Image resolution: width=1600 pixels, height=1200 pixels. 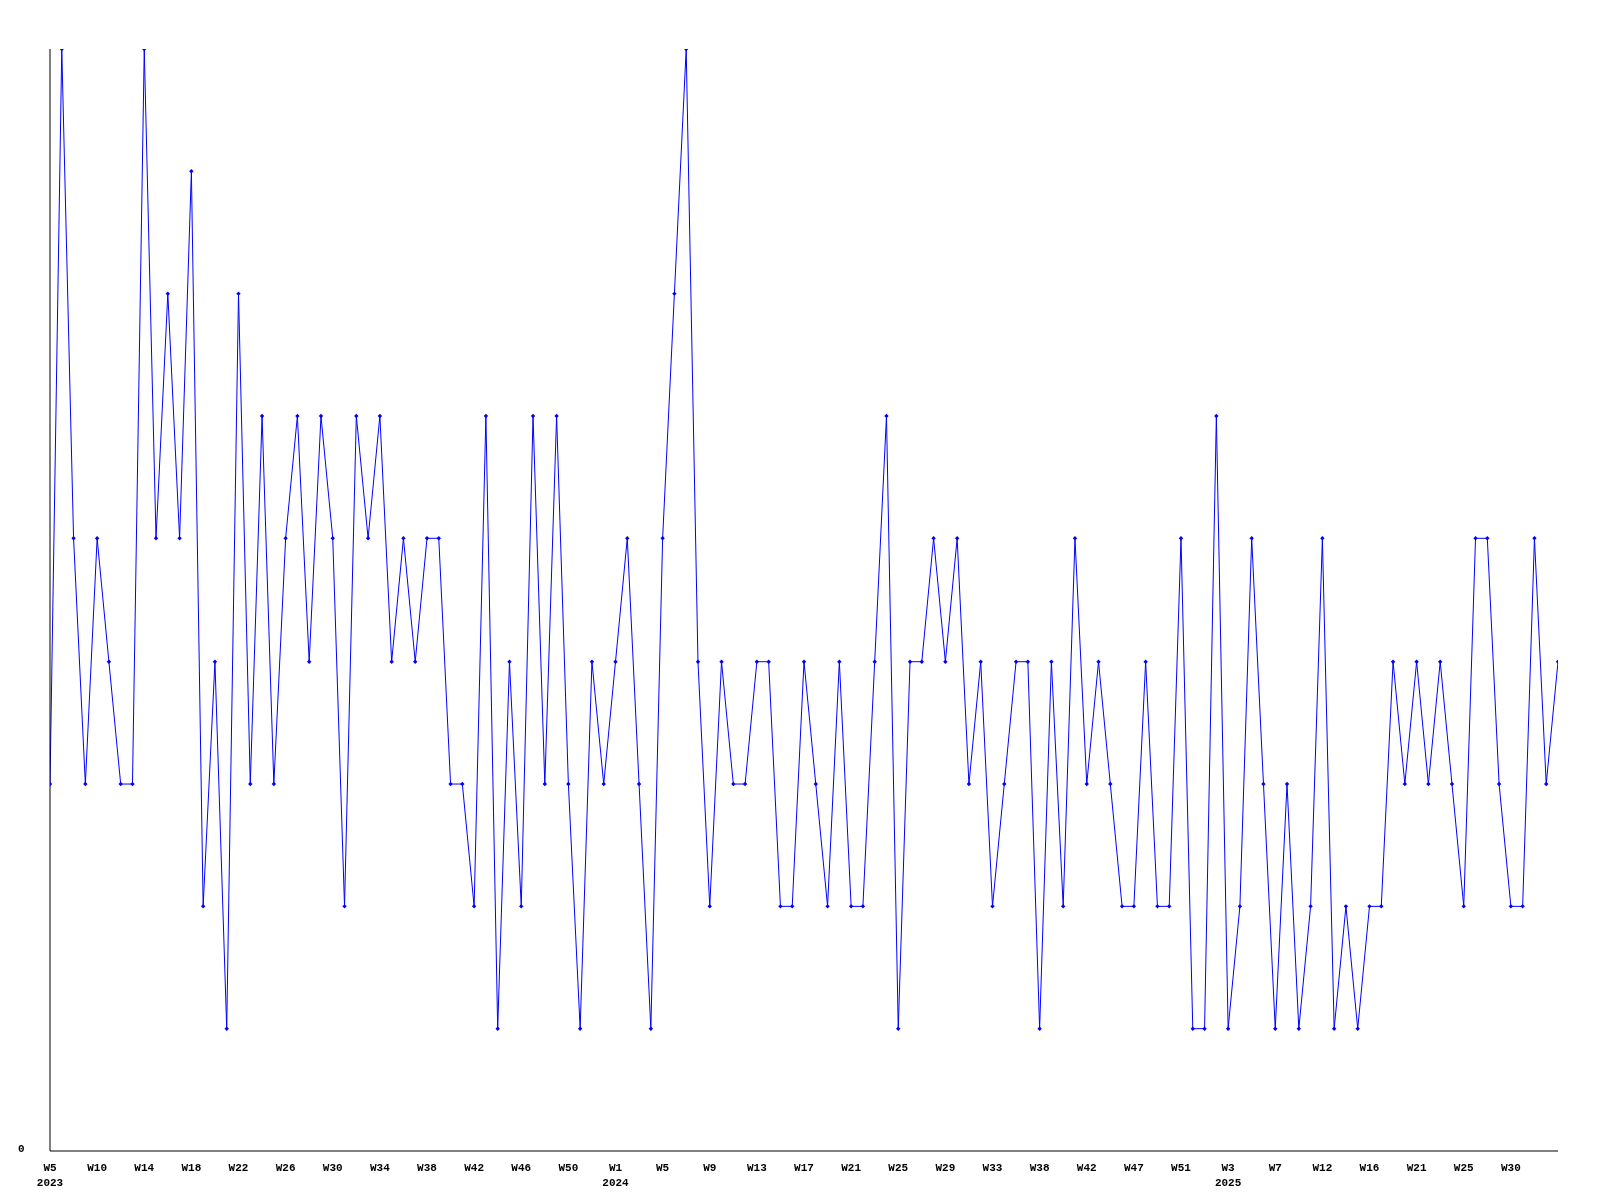 I want to click on x-tick-label: W51, so click(x=1181, y=1168).